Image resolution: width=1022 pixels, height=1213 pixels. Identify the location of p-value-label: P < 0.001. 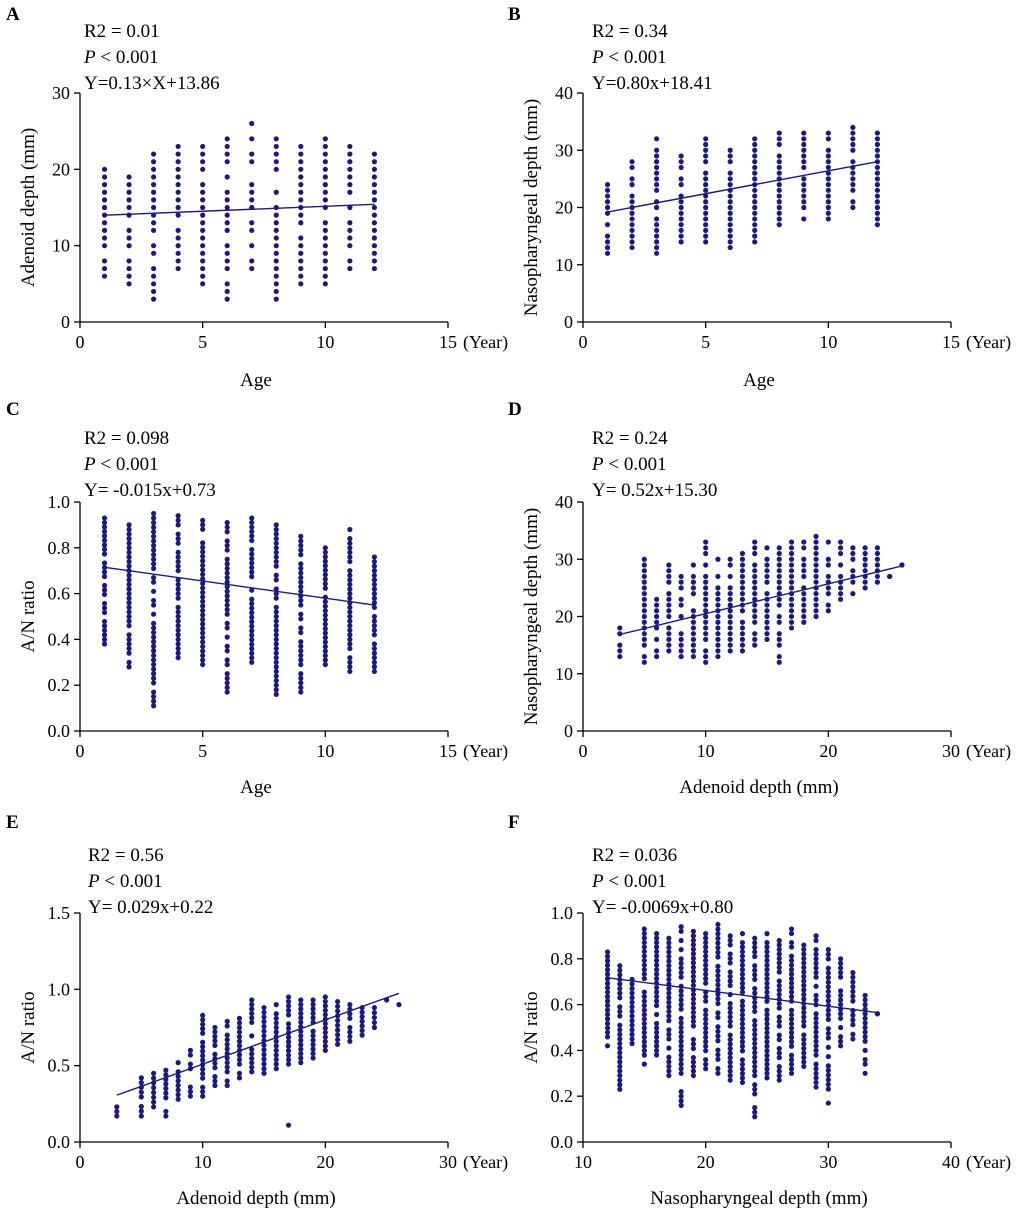
(125, 881).